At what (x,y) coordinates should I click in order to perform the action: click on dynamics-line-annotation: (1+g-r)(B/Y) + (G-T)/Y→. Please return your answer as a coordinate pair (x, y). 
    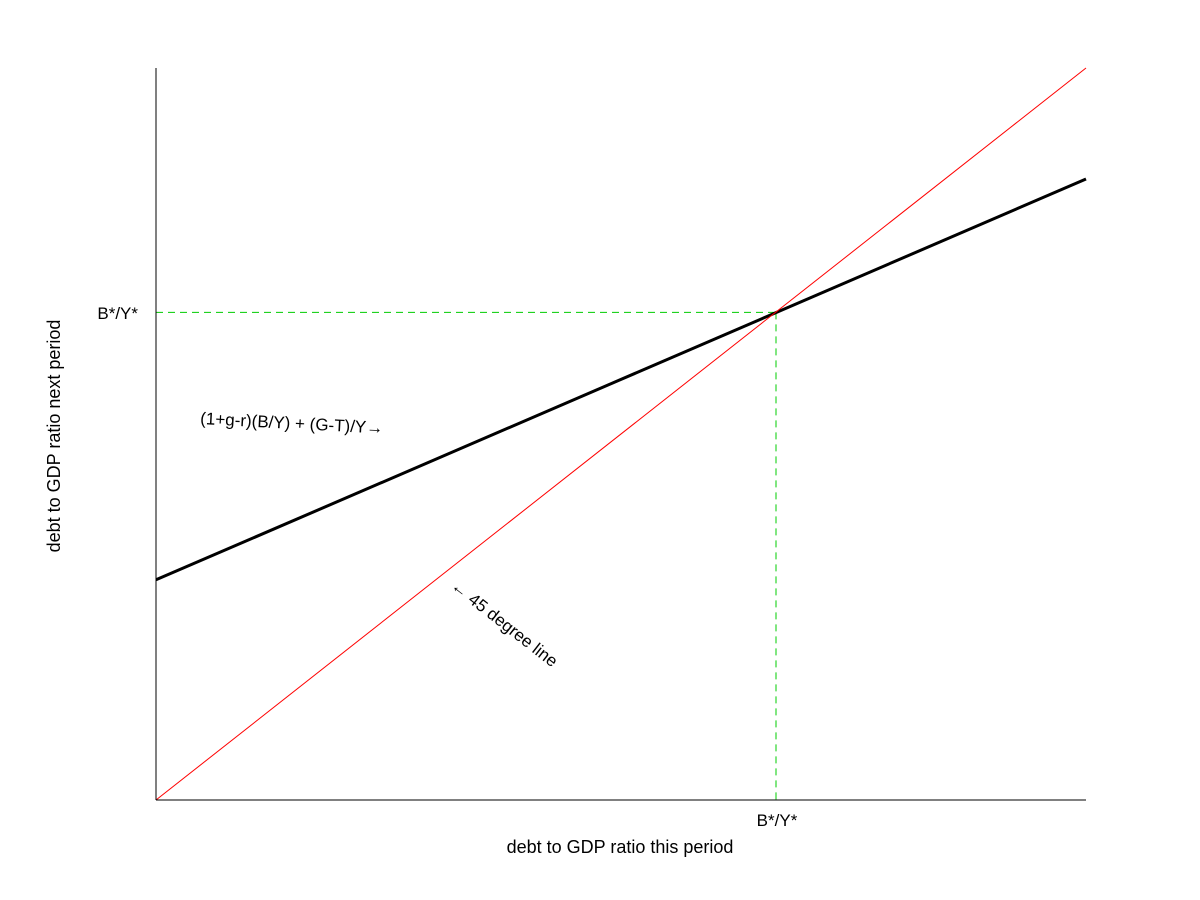
    Looking at the image, I should click on (292, 423).